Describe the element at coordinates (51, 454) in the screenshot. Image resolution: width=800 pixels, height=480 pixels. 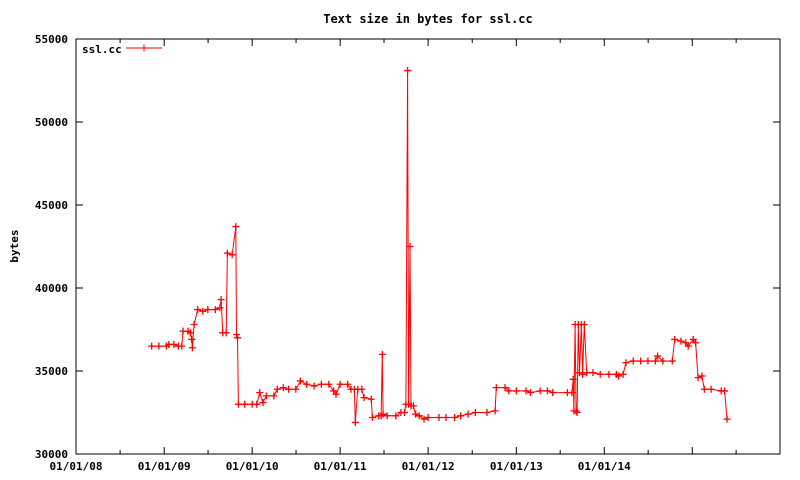
I see `y-tick-label: 30000` at that location.